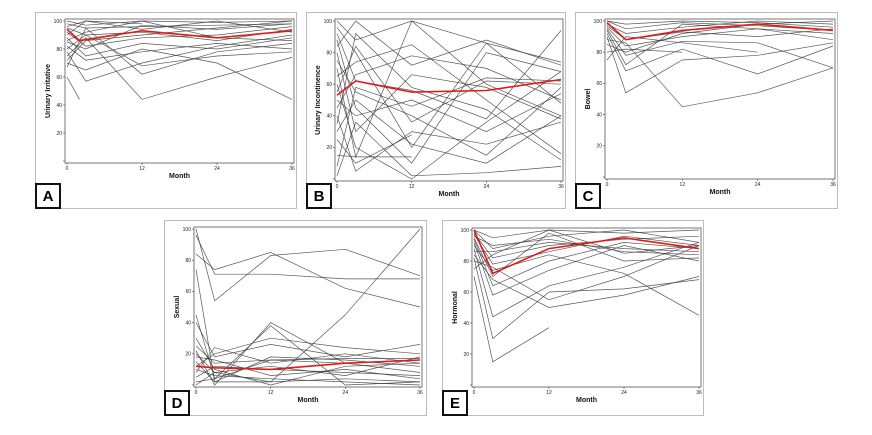 The width and height of the screenshot is (872, 435). I want to click on y-axis-label: Bowel, so click(588, 99).